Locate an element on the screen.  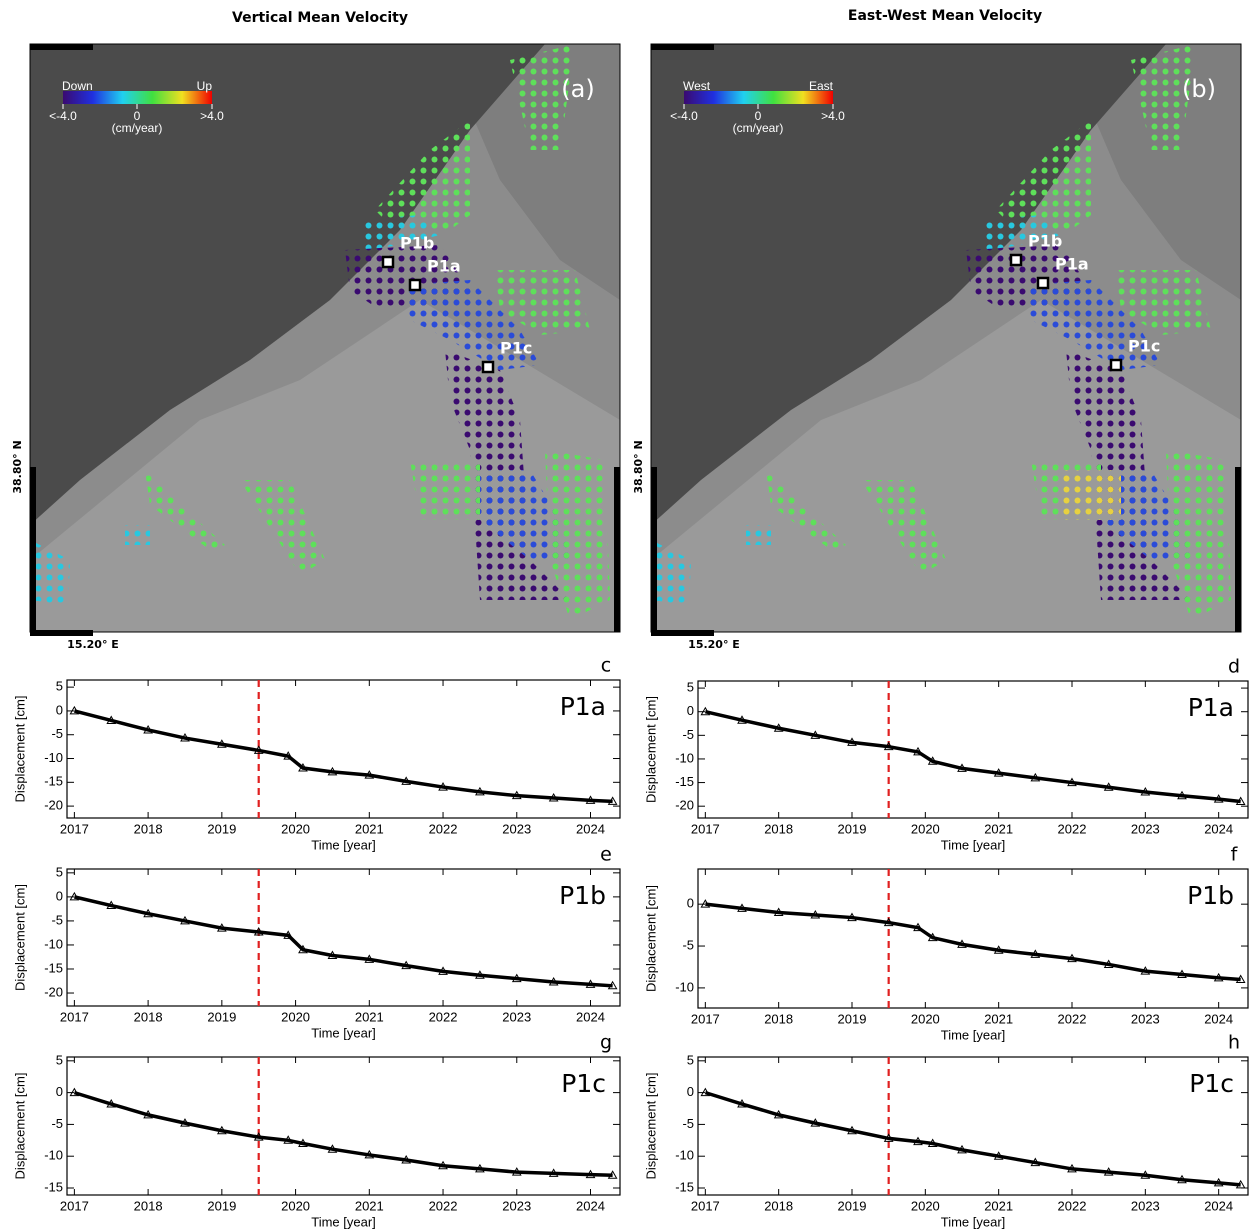
colorbar is located at coordinates (137, 97).